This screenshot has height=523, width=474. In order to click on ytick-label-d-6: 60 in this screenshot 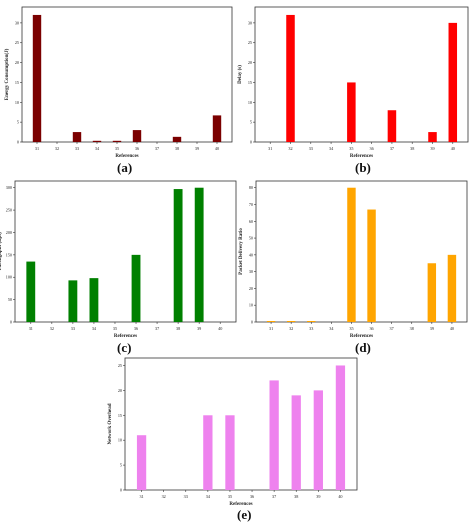, I will do `click(251, 221)`.